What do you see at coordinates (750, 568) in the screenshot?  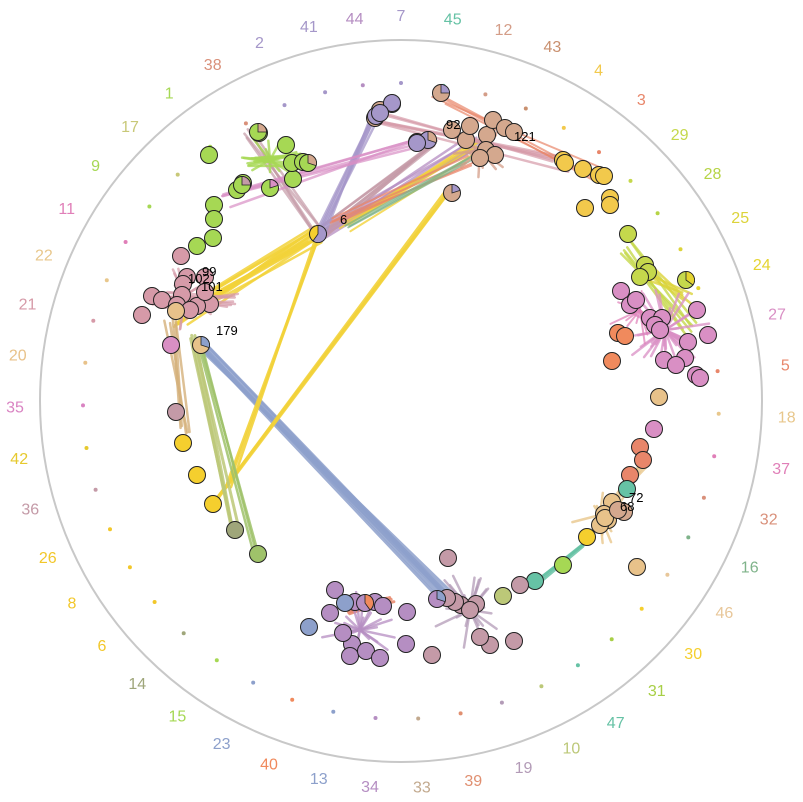 I see `cluster-label: 16` at bounding box center [750, 568].